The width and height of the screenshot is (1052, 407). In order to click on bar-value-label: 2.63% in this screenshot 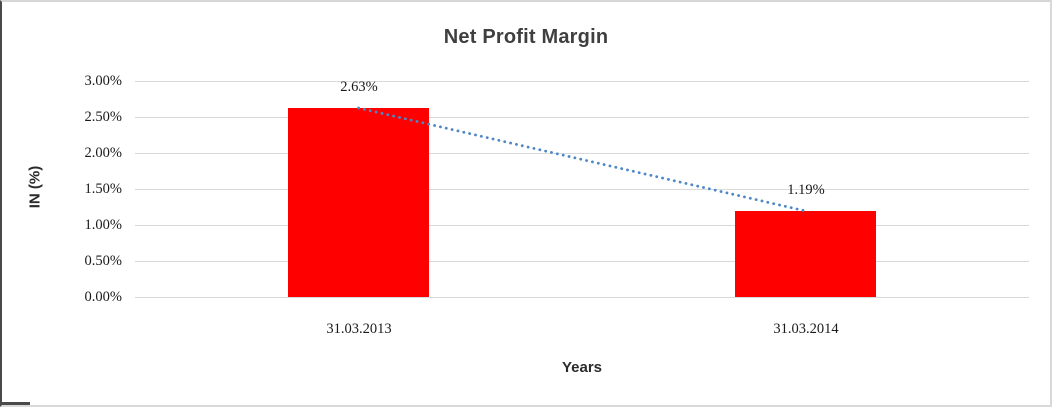, I will do `click(359, 87)`.